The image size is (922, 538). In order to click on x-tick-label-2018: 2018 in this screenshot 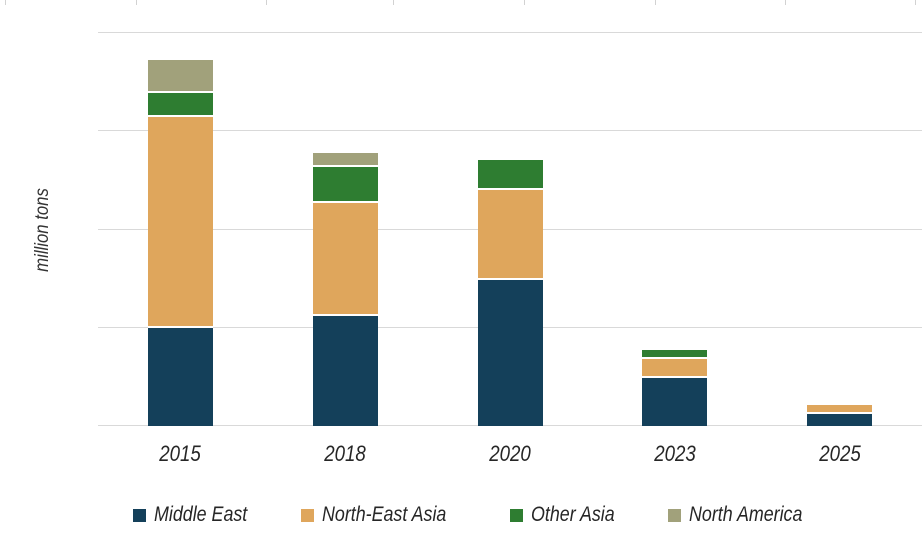, I will do `click(345, 453)`.